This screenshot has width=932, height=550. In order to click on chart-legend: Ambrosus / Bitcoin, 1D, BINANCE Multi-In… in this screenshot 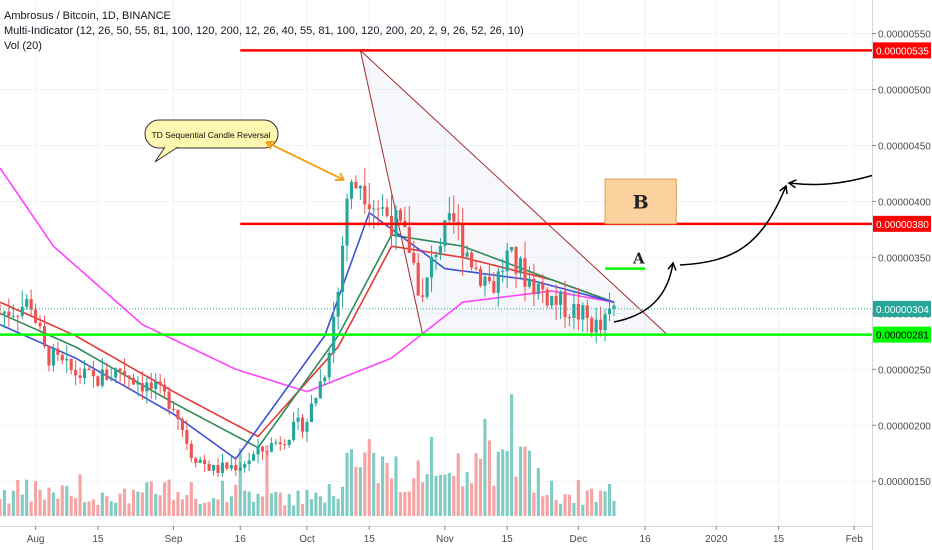, I will do `click(264, 31)`.